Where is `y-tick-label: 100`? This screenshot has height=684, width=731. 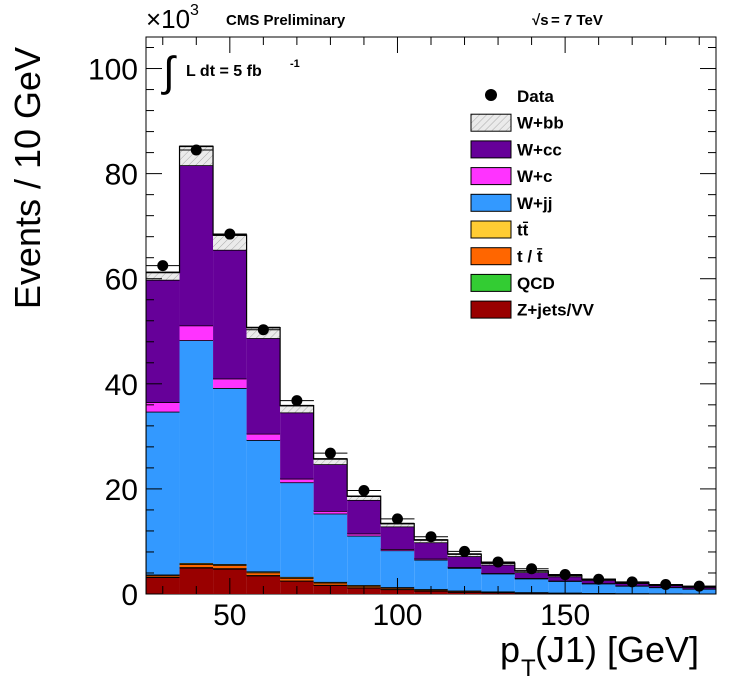 y-tick-label: 100 is located at coordinates (113, 70).